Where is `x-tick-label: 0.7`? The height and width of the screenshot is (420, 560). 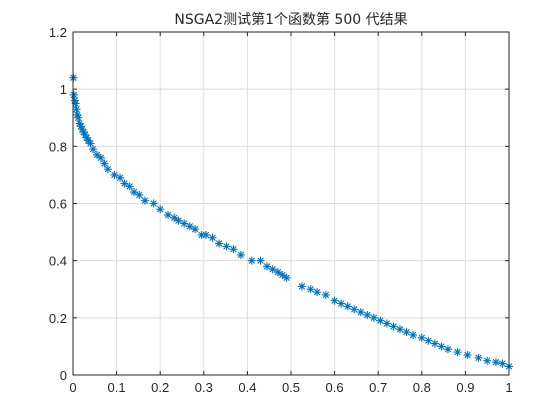
x-tick-label: 0.7 is located at coordinates (378, 387).